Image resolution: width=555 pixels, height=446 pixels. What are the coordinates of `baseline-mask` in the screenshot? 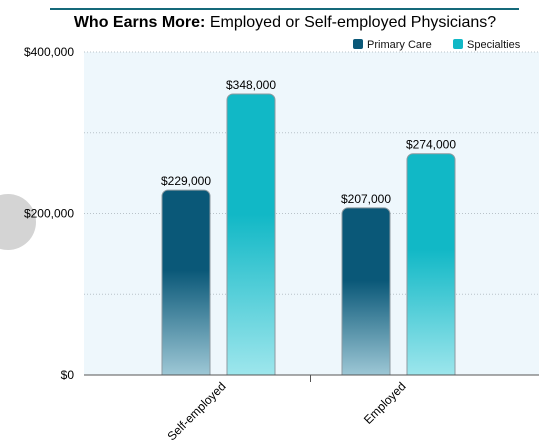 It's located at (311, 380).